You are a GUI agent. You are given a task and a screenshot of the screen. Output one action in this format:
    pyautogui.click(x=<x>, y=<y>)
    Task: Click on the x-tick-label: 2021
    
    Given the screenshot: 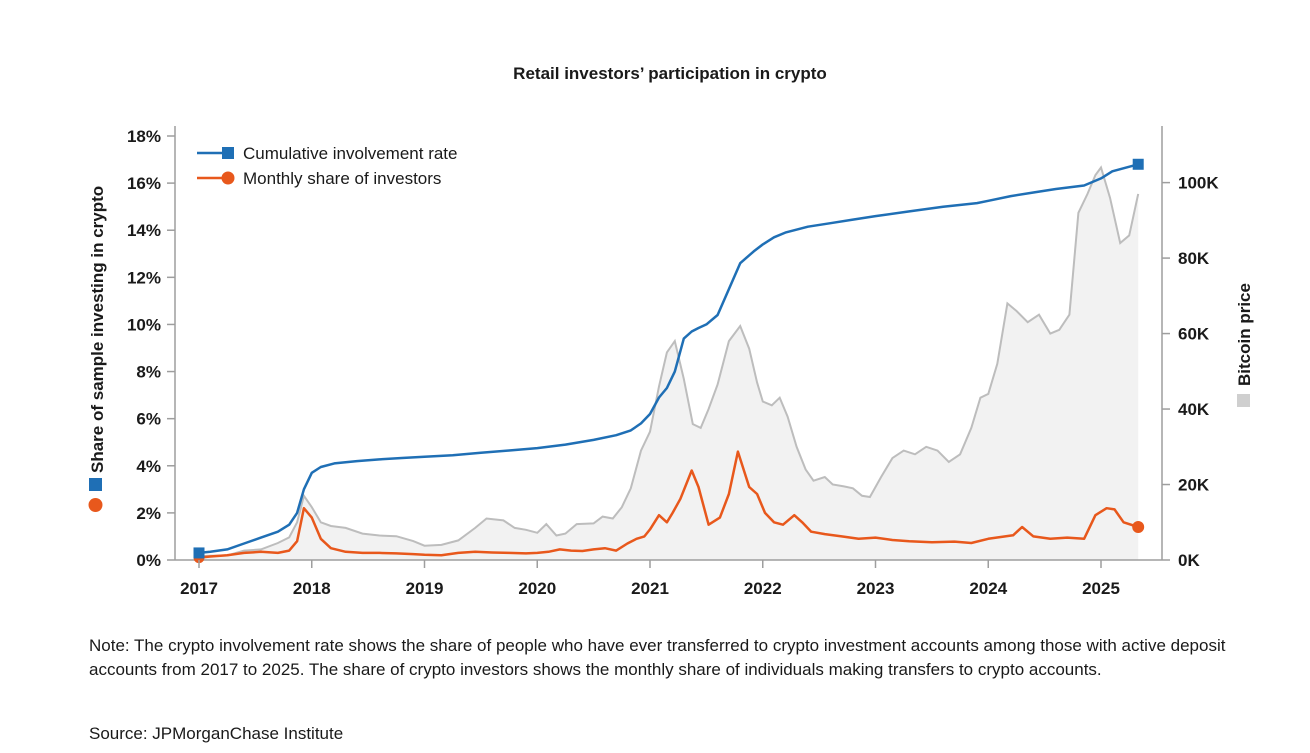 What is the action you would take?
    pyautogui.click(x=650, y=588)
    